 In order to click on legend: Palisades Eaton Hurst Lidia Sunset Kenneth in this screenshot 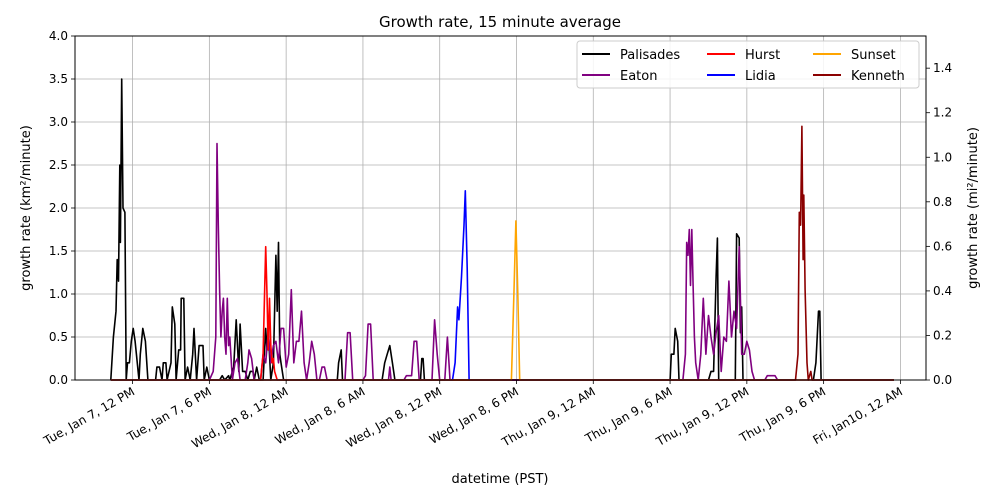, I will do `click(748, 64)`.